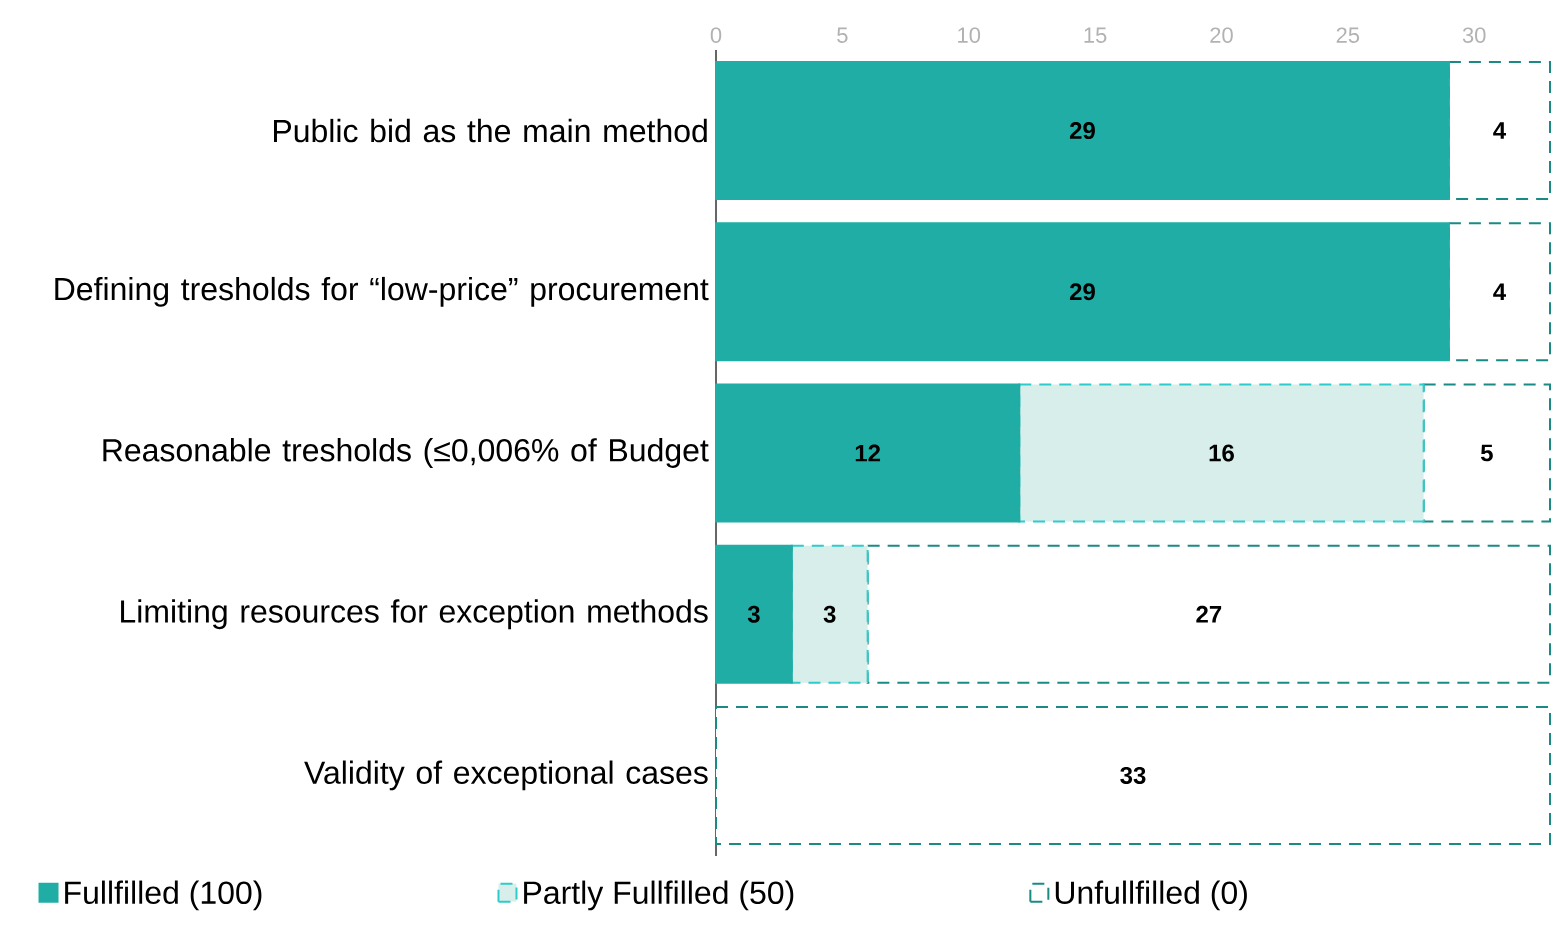  I want to click on data-label: 16, so click(1221, 453).